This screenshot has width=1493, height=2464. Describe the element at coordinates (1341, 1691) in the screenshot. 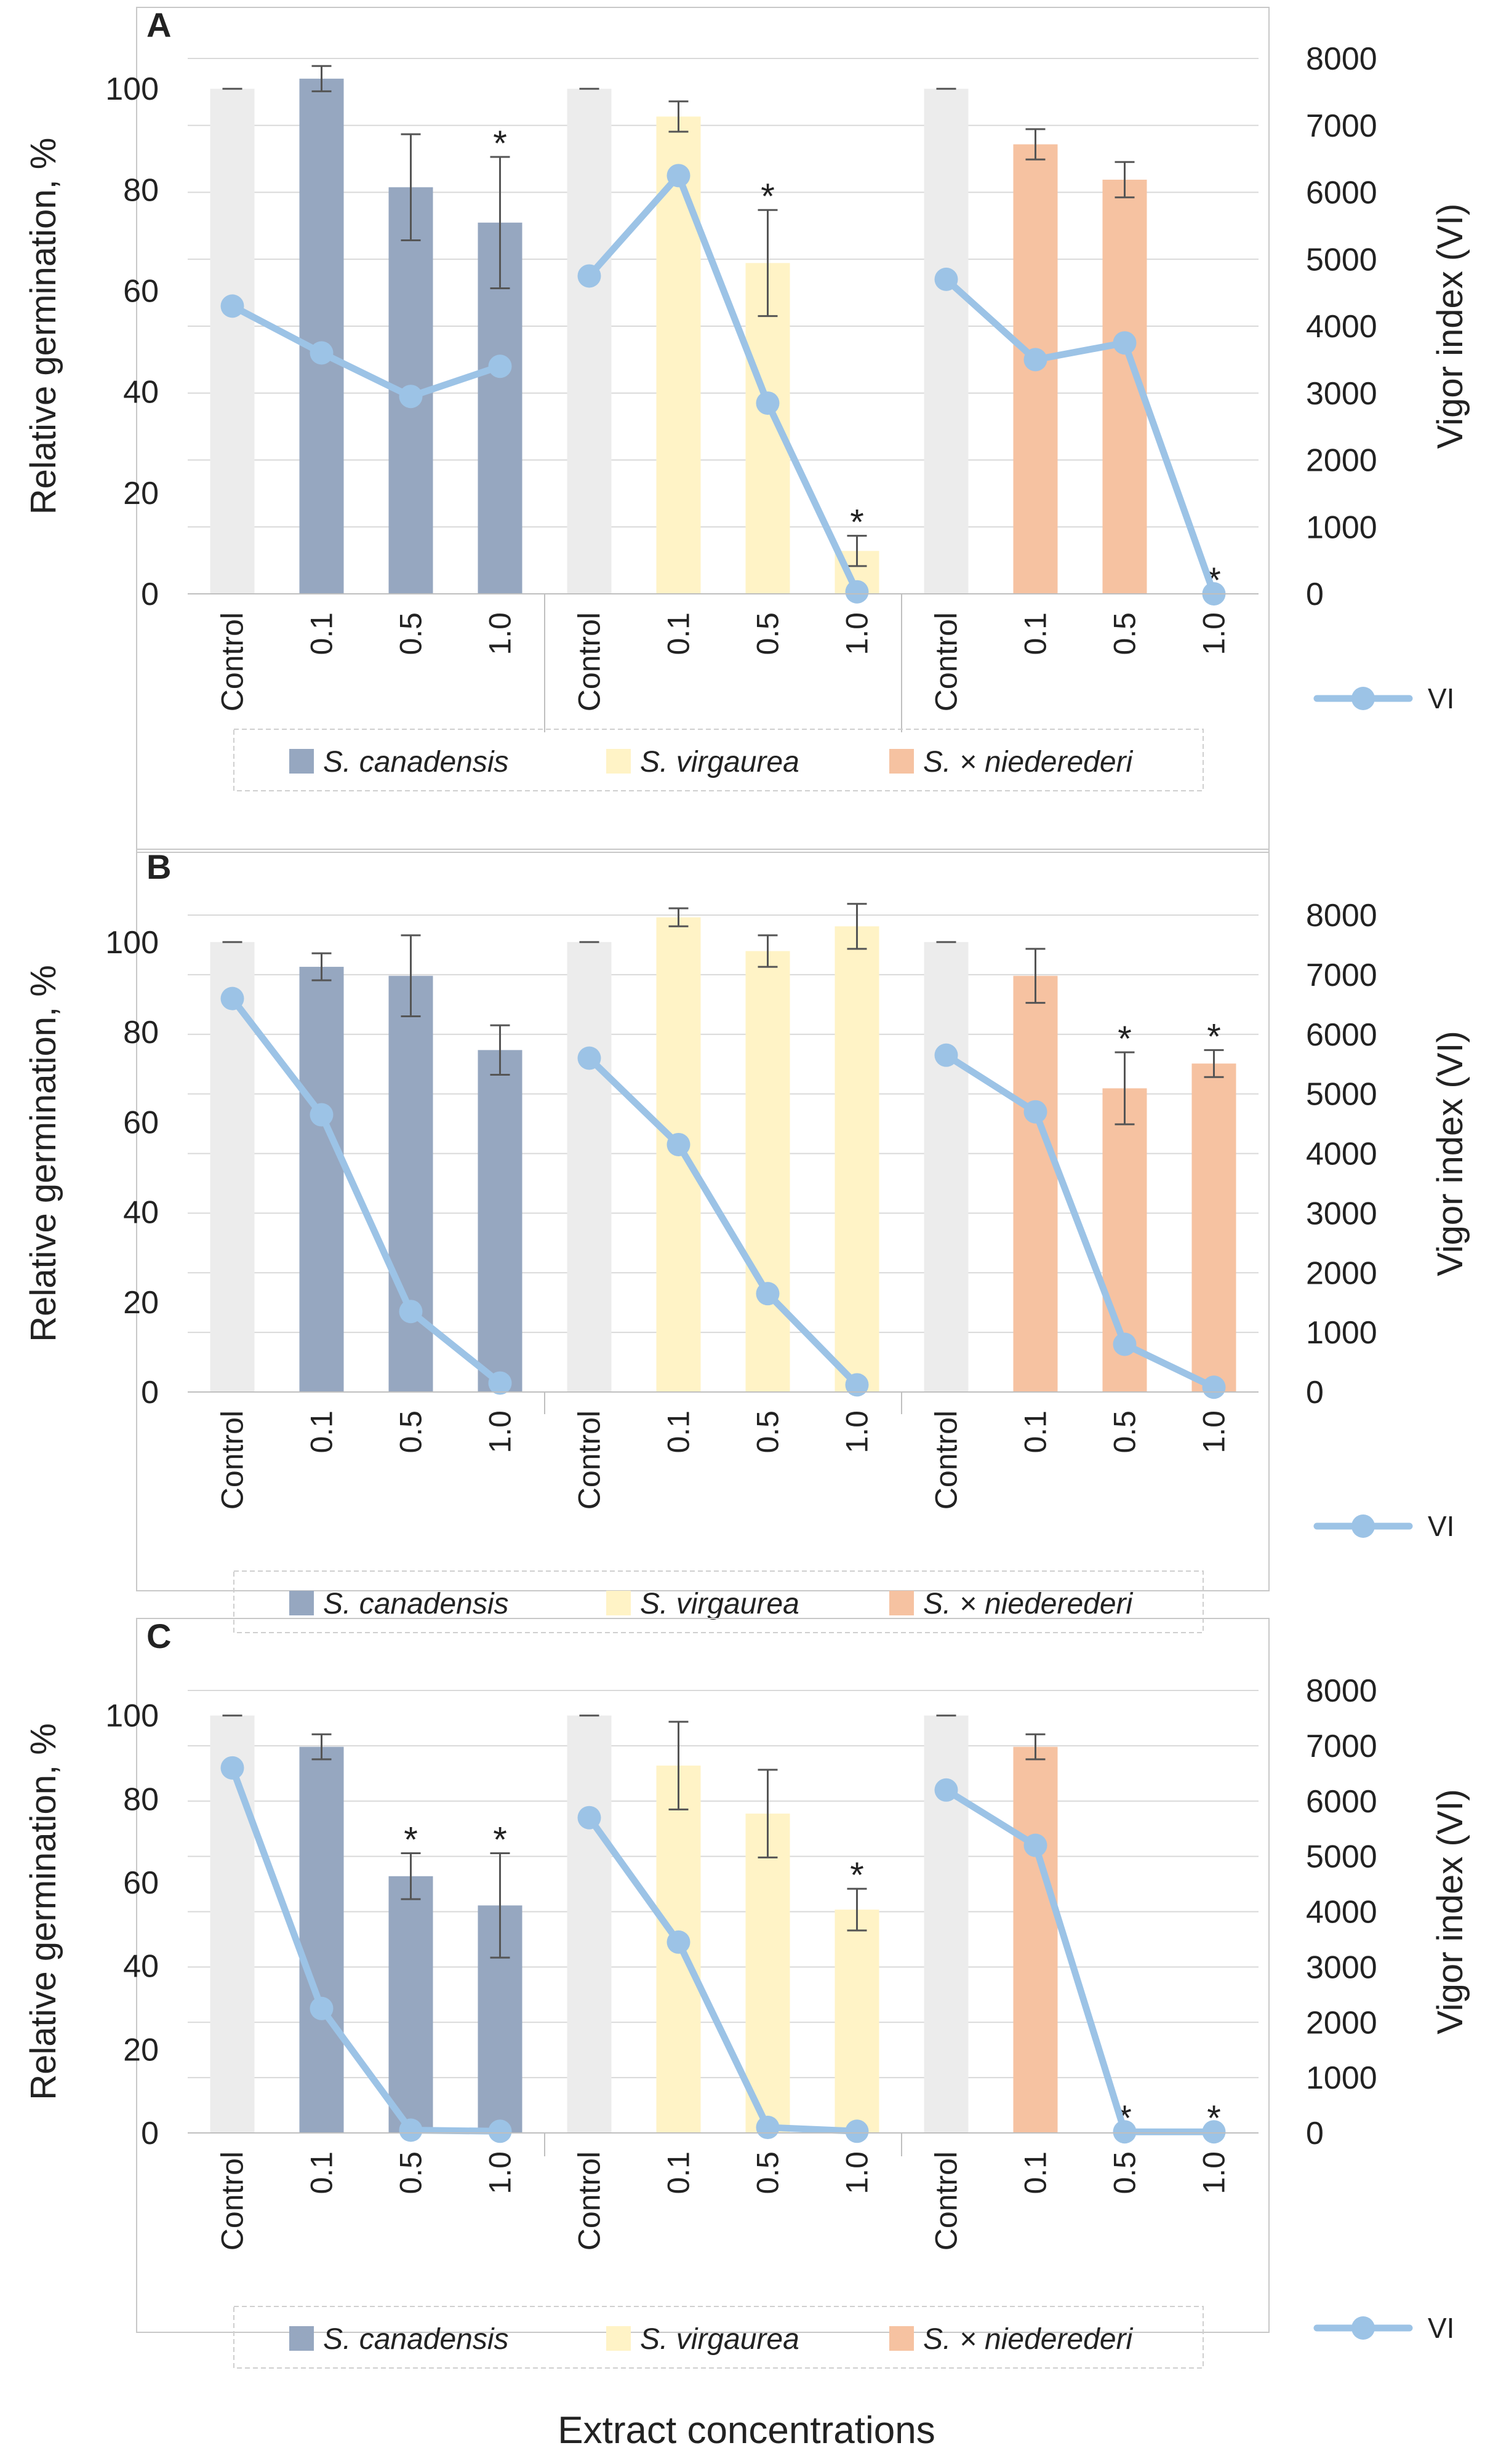

I see `y2-tick-label: 8000` at that location.